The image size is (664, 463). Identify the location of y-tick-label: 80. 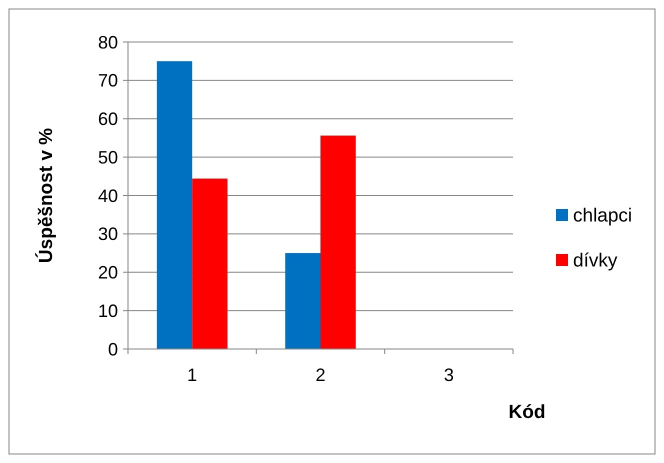
(108, 42).